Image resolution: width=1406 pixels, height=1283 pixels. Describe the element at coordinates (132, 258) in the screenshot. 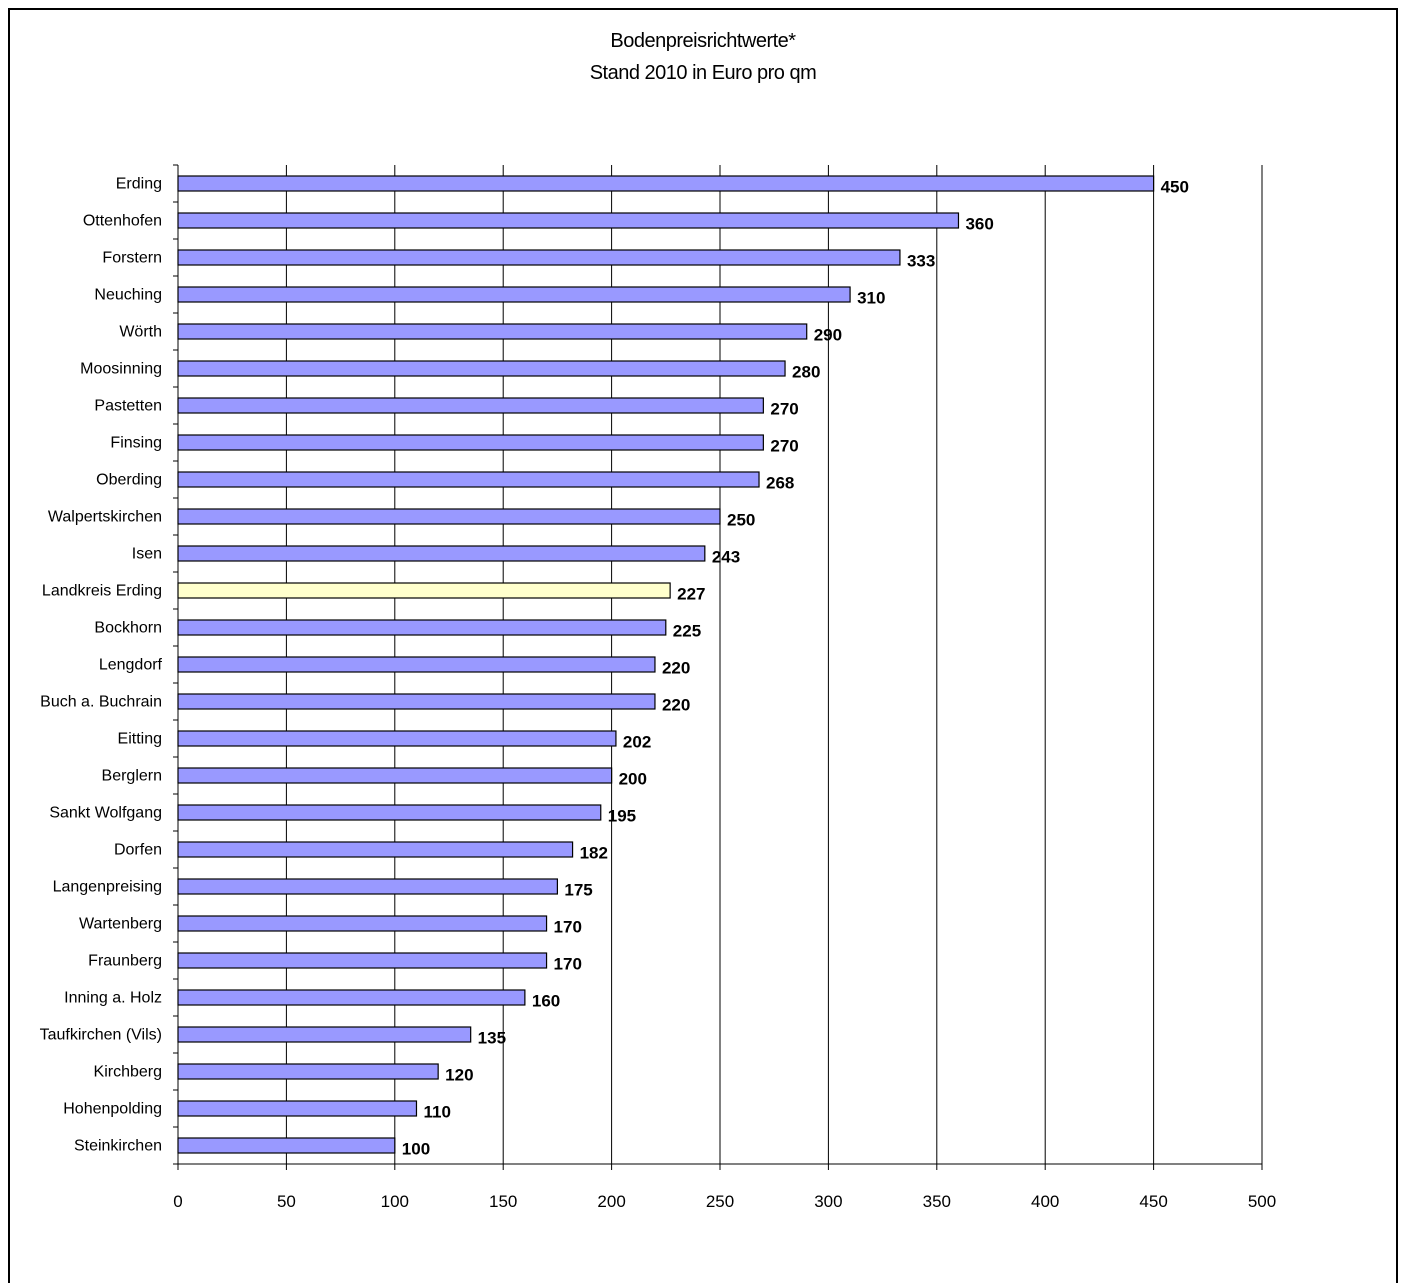

I see `category-label: Forstern` at that location.